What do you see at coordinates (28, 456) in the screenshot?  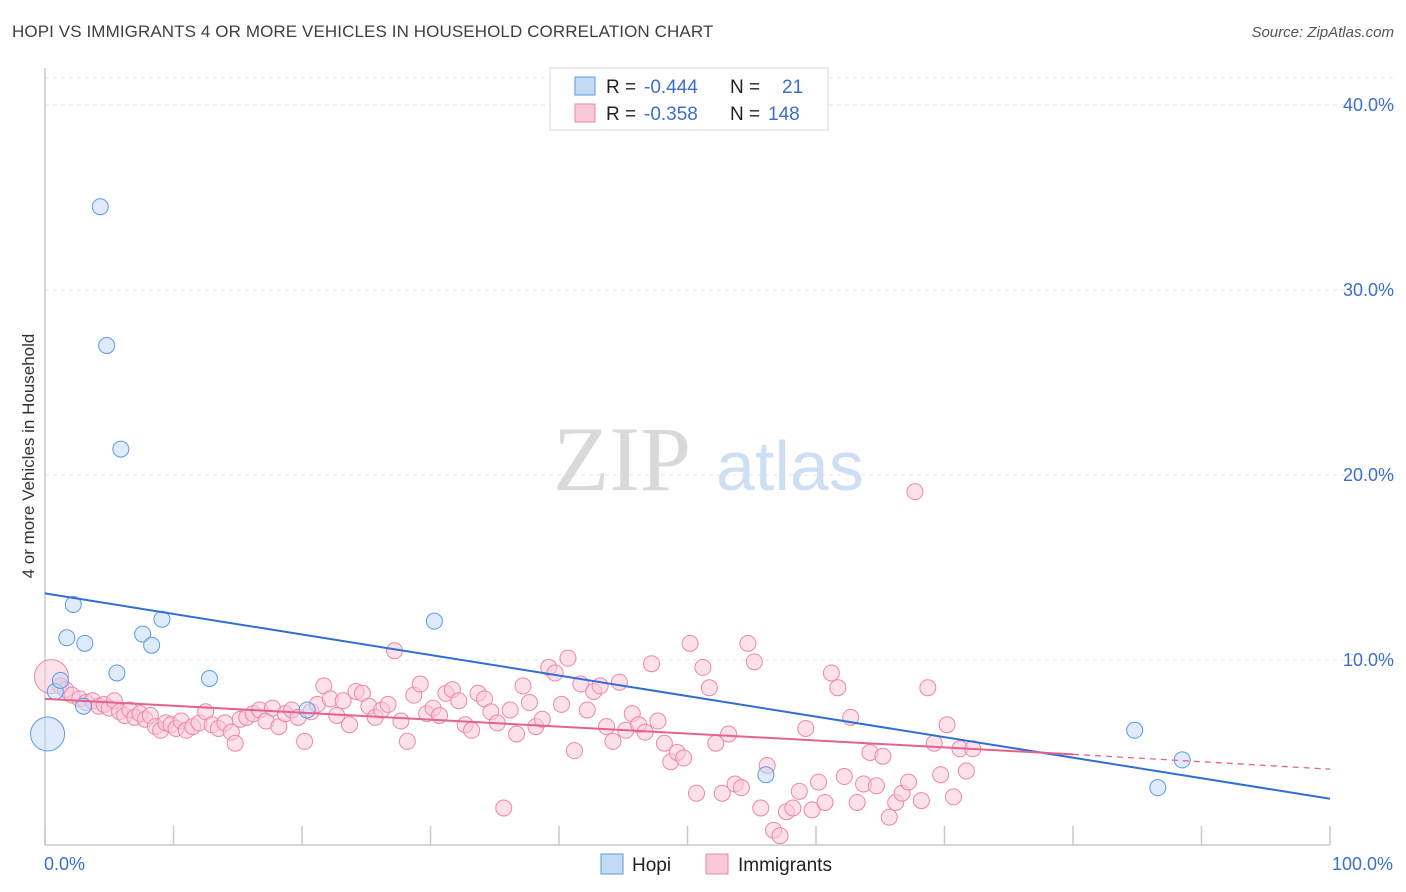 I see `y-axis-label: 4 or more Vehicles in Household` at bounding box center [28, 456].